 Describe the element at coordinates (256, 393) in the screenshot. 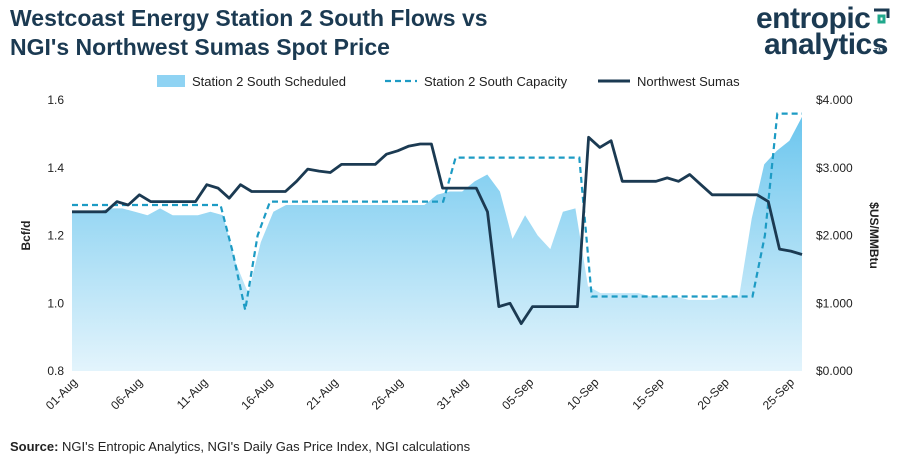

I see `x-tick-label: 16-Aug` at that location.